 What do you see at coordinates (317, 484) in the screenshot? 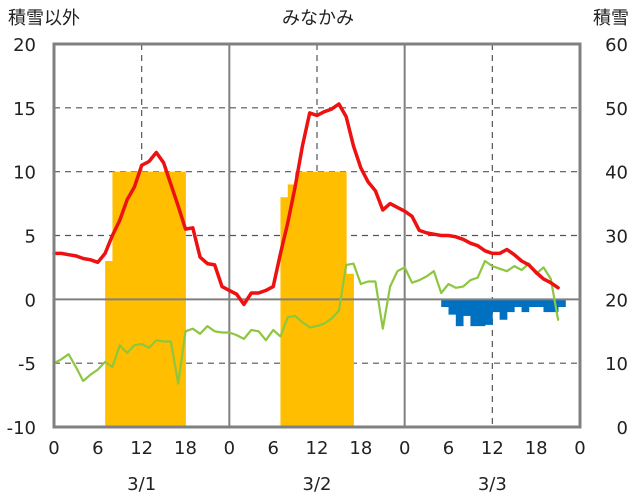
I see `day-label: 3/2` at bounding box center [317, 484].